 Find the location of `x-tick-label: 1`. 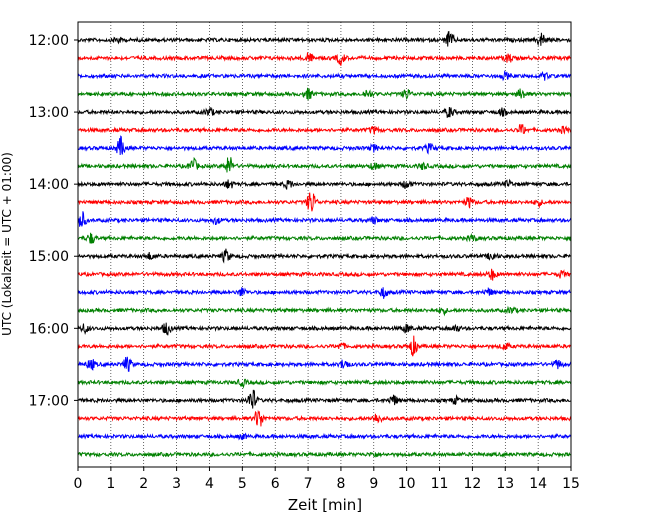

x-tick-label: 1 is located at coordinates (110, 484).